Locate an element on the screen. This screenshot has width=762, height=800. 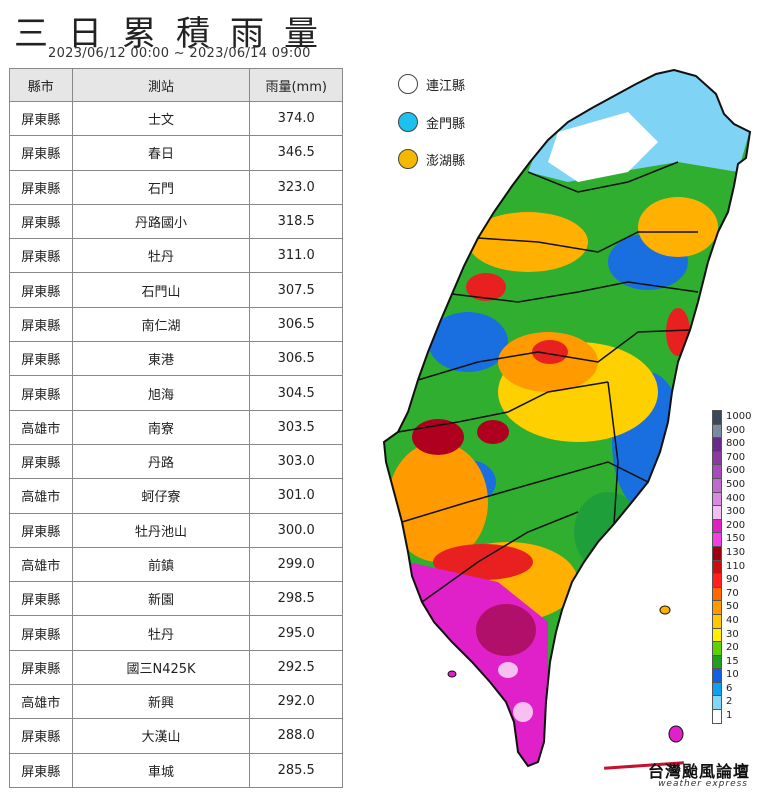
green-island is located at coordinates (665, 610).